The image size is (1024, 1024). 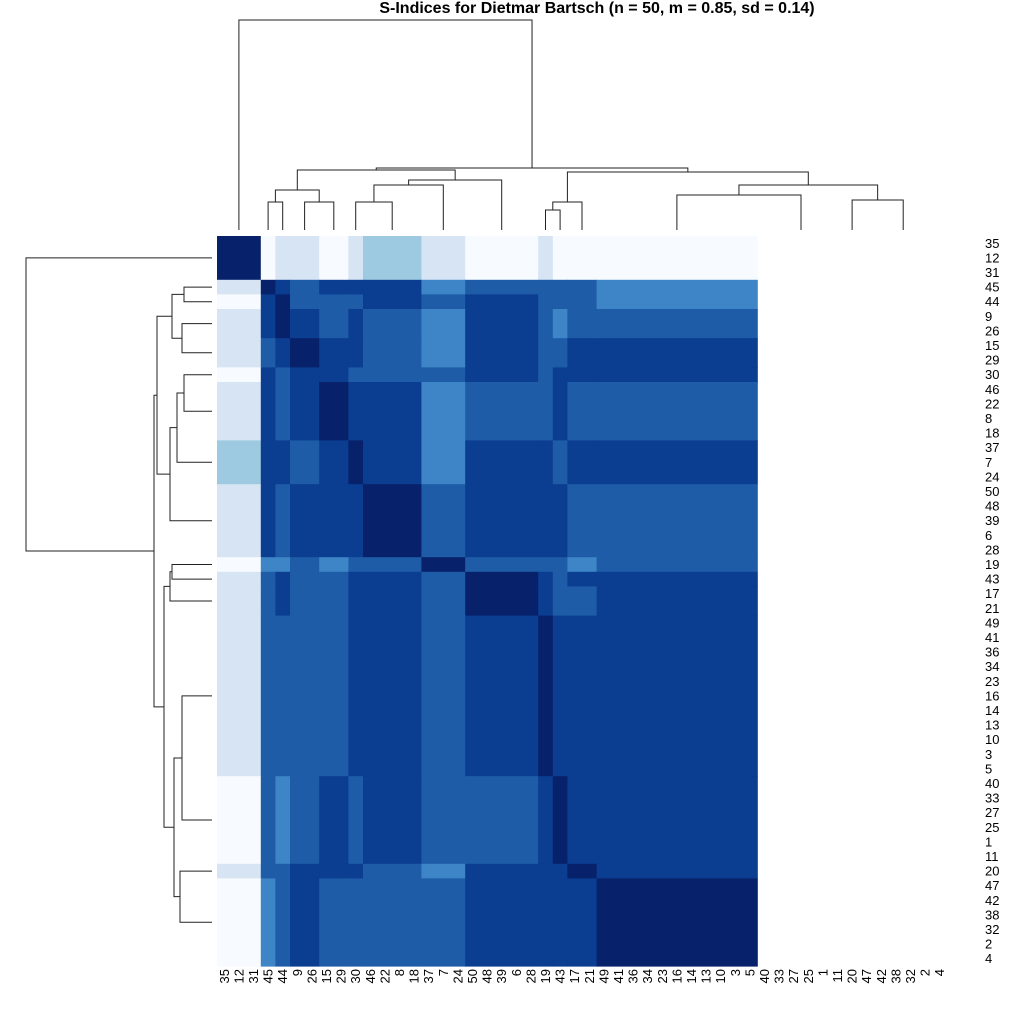 What do you see at coordinates (618, 976) in the screenshot?
I see `column-tick-label: 41` at bounding box center [618, 976].